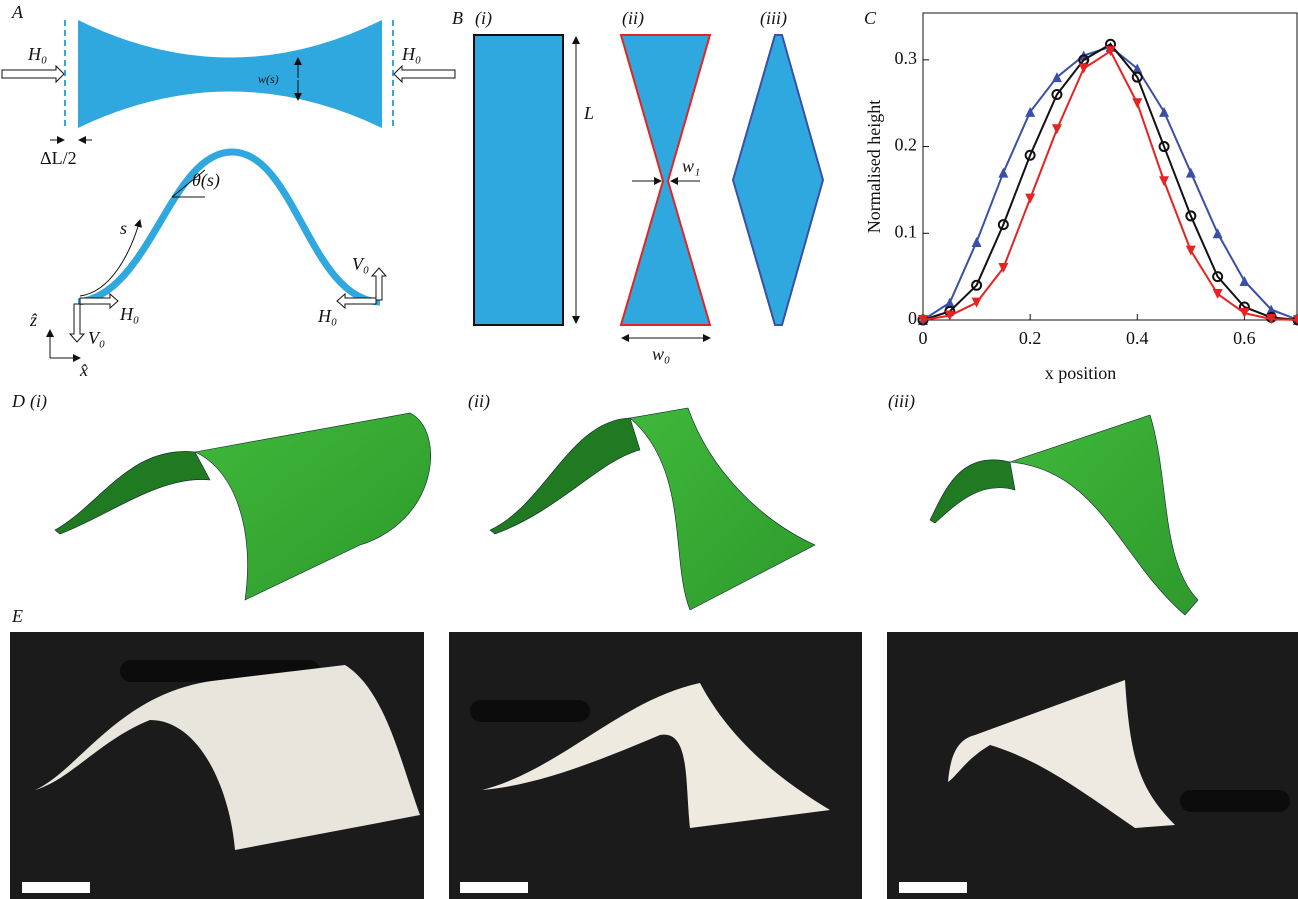 The height and width of the screenshot is (899, 1298). Describe the element at coordinates (123, 228) in the screenshot. I see `label: s` at that location.